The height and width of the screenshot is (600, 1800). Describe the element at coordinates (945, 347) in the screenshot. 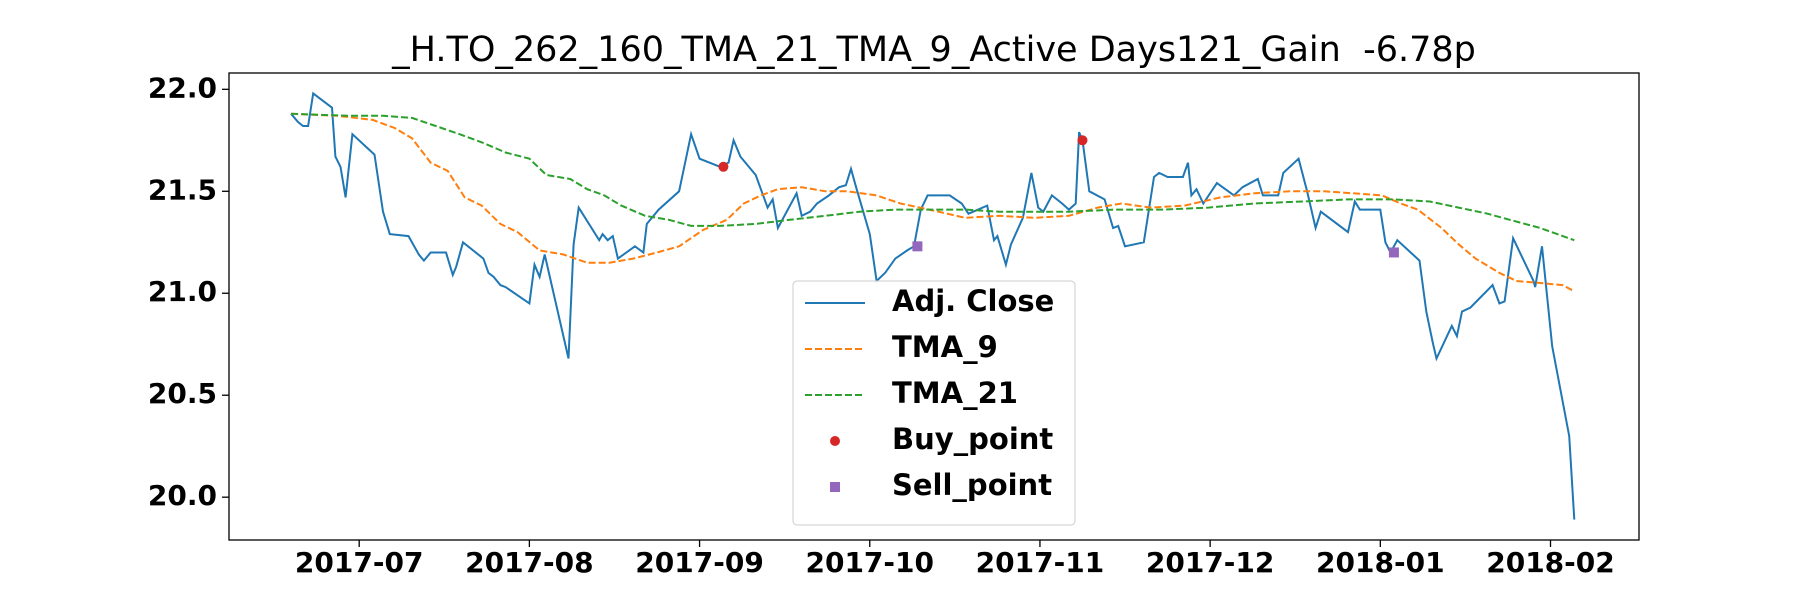

I see `legend-label: TMA_9` at that location.